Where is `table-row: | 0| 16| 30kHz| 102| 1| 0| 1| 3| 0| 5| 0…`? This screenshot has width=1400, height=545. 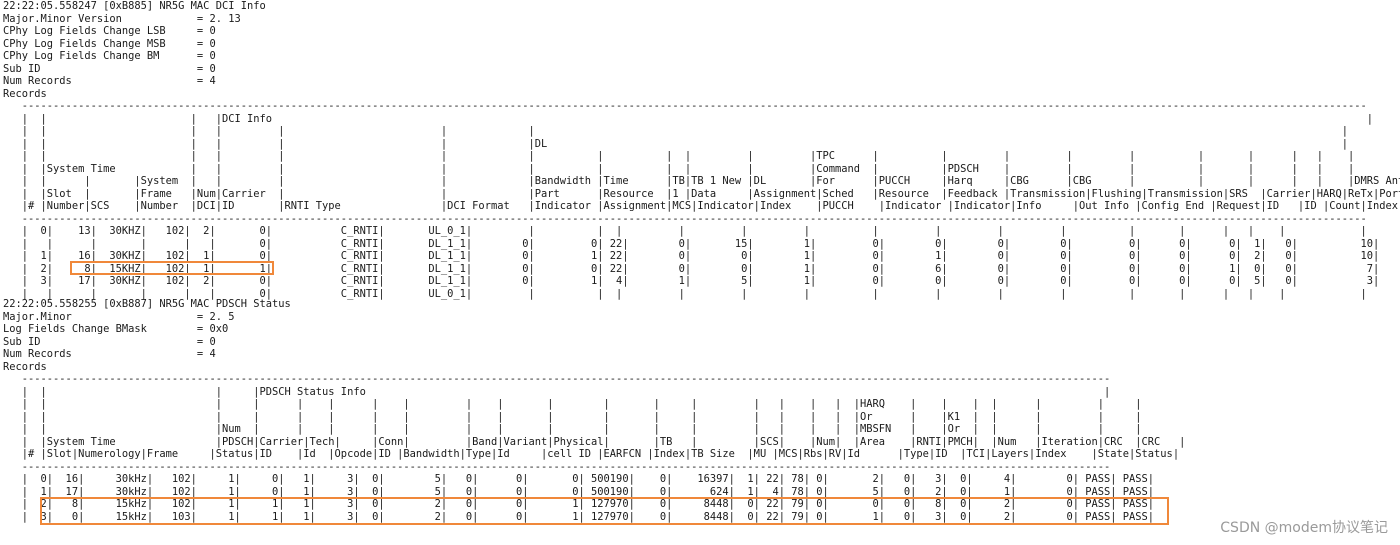
table-row: | 0| 16| 30kHz| 102| 1| 0| 1| 3| 0| 5| 0… is located at coordinates (579, 479).